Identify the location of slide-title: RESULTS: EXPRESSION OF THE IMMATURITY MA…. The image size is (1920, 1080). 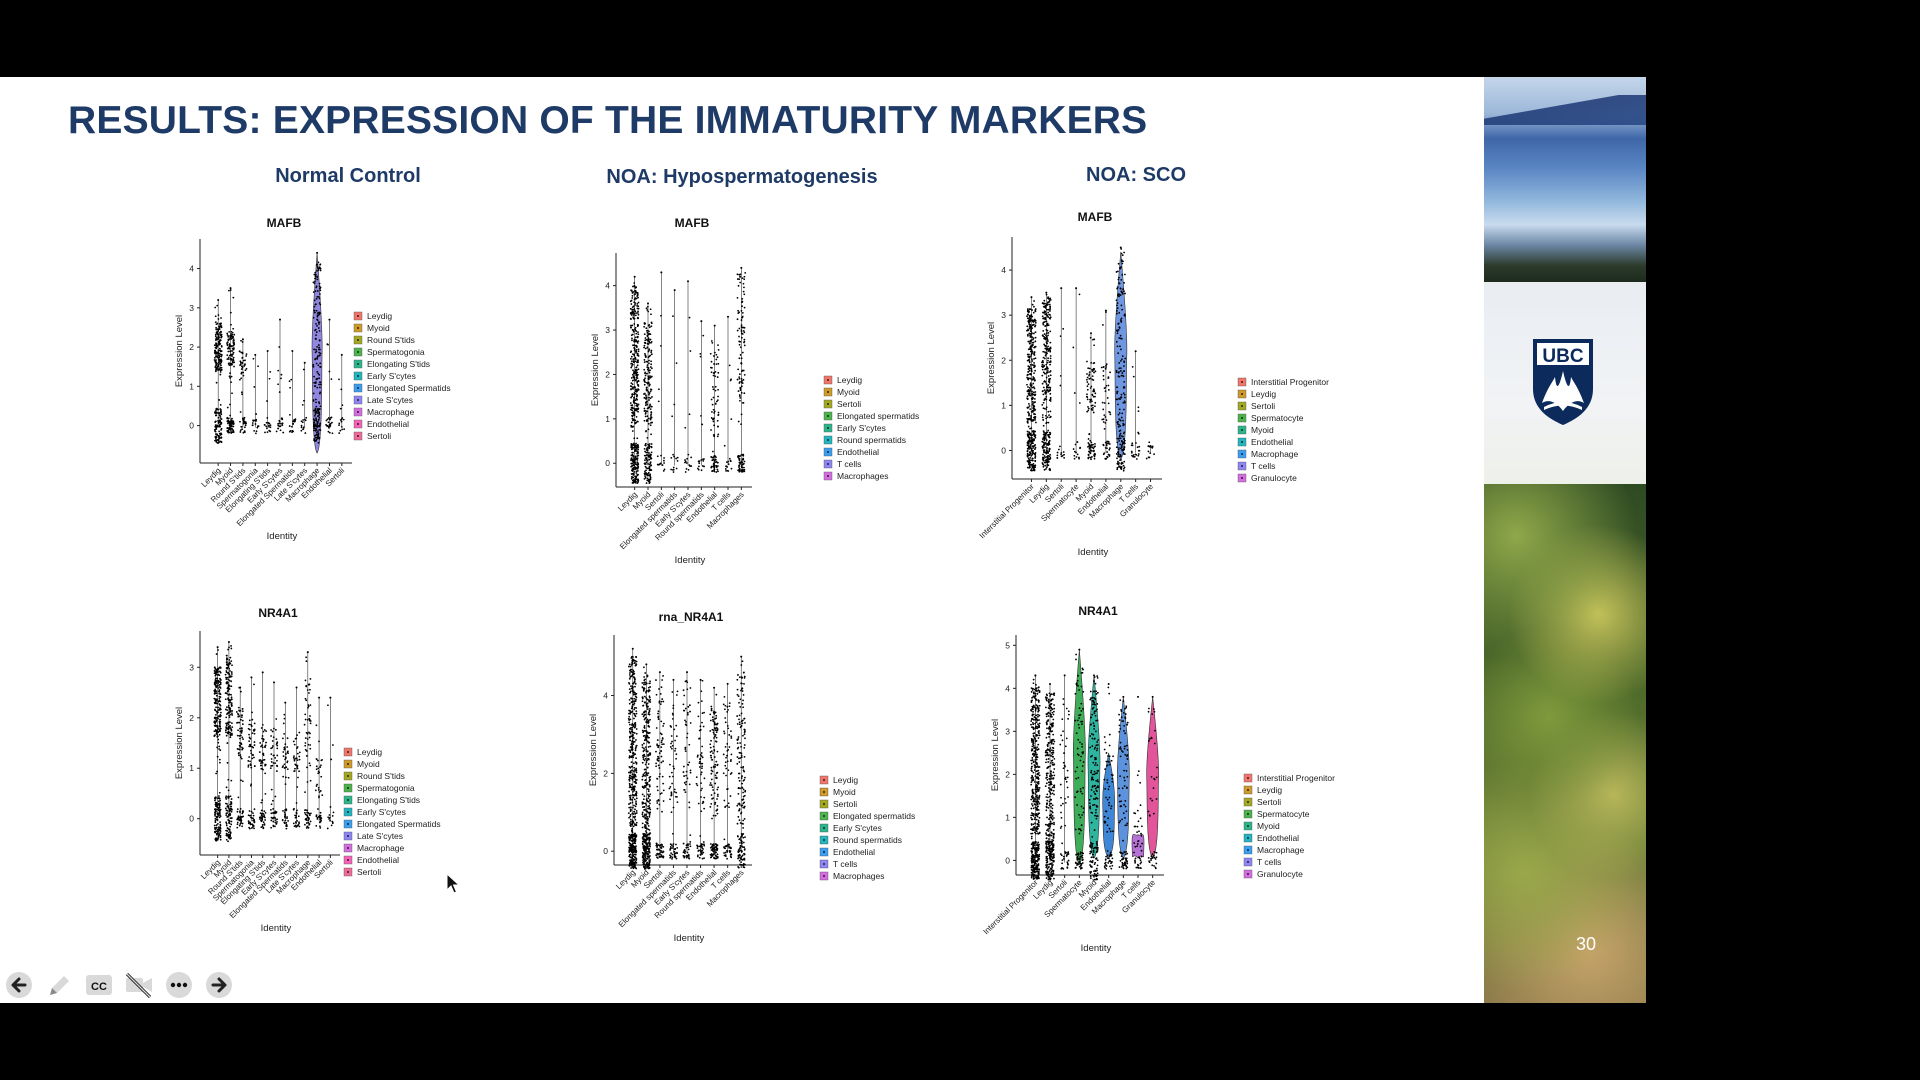
(608, 120).